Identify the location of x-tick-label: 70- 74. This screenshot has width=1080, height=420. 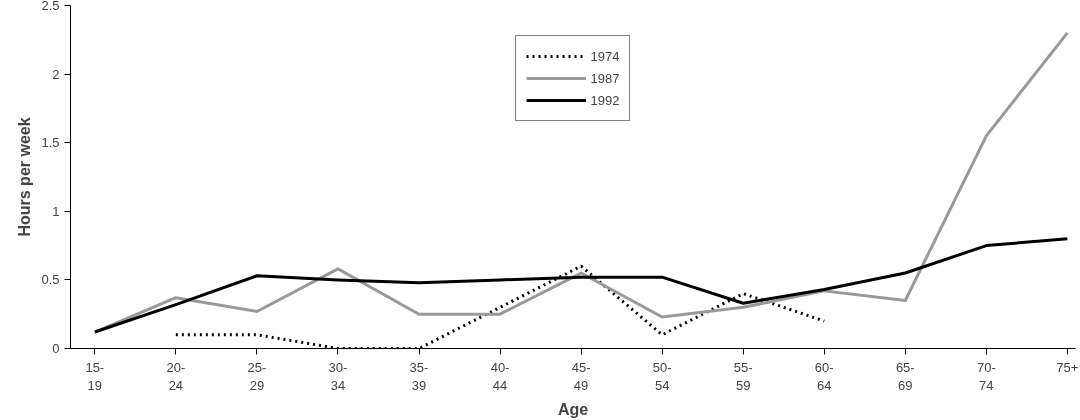
(986, 376).